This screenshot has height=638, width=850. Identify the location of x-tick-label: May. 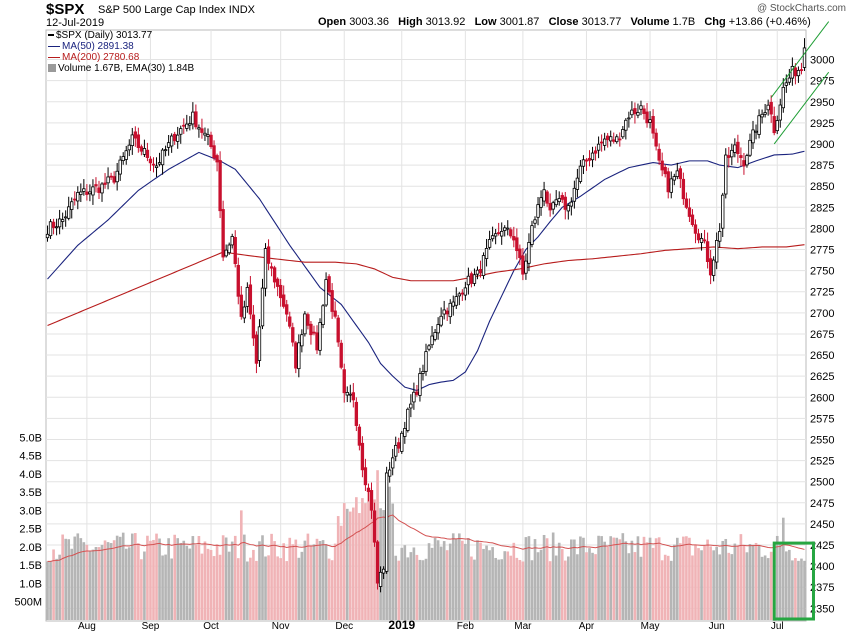
(650, 626).